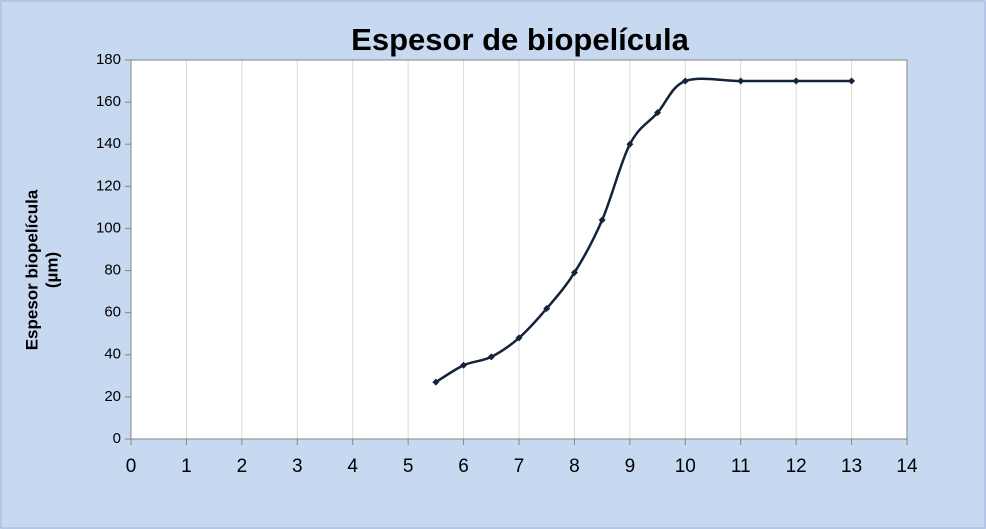 The image size is (986, 529). What do you see at coordinates (112, 312) in the screenshot?
I see `y-tick-label: 60` at bounding box center [112, 312].